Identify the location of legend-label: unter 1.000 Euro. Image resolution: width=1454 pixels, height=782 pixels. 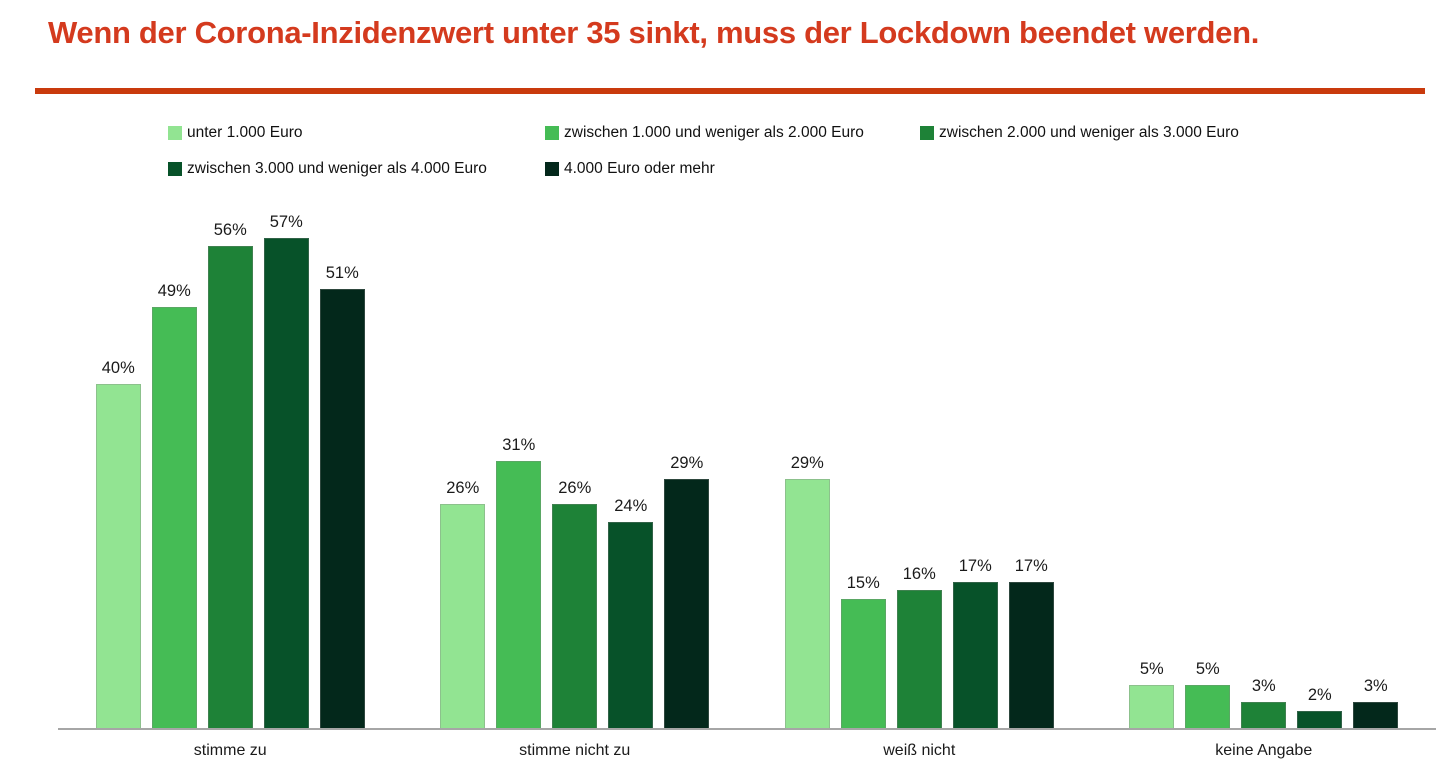
(245, 132).